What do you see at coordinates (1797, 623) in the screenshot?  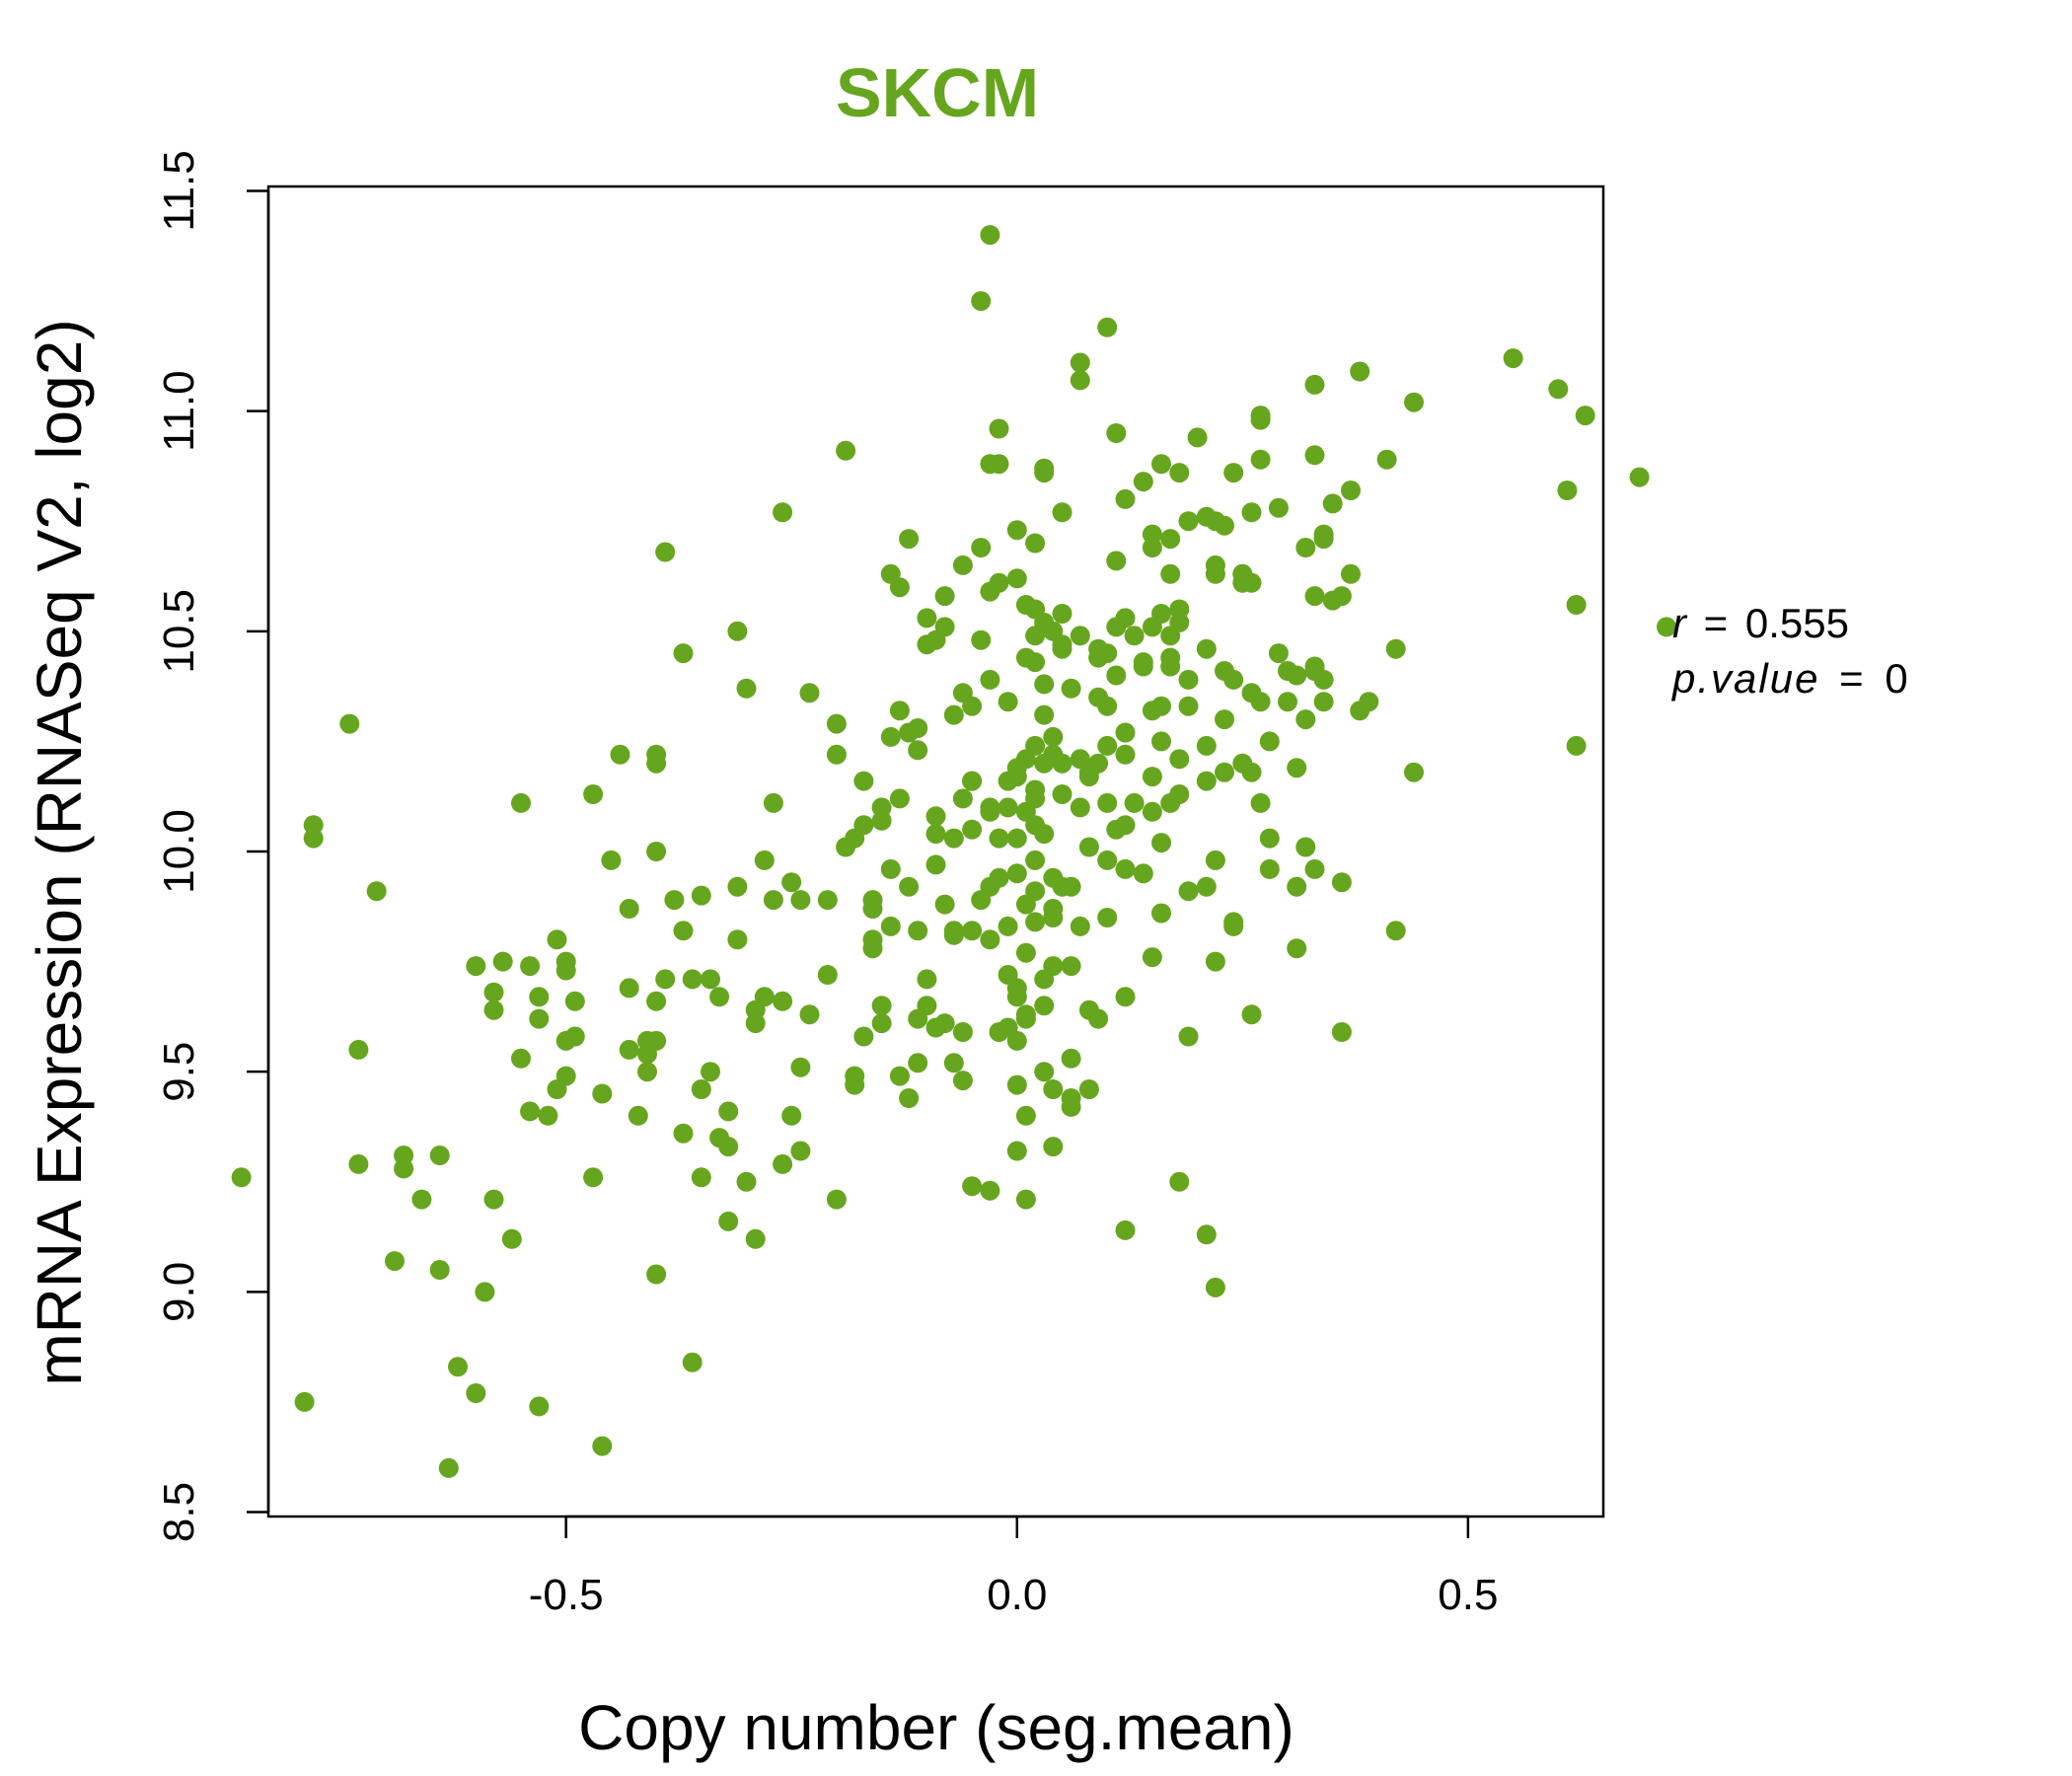 I see `r-value: 0.555` at bounding box center [1797, 623].